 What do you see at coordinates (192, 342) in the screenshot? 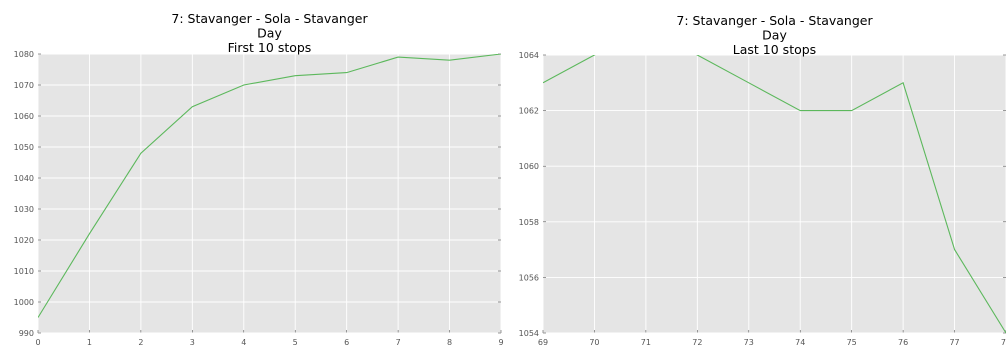
I see `x-tick-label: 3` at bounding box center [192, 342].